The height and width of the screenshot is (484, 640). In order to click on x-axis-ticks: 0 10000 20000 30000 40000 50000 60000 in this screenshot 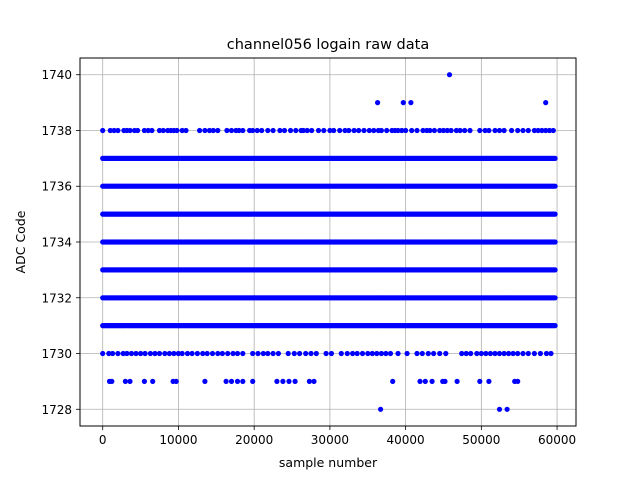, I will do `click(337, 436)`.